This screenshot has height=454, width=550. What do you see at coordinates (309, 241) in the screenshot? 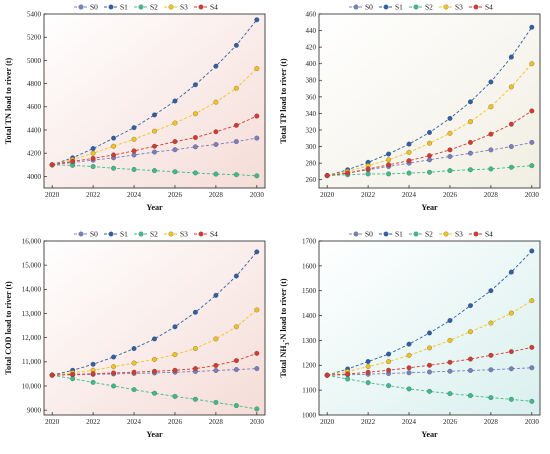
I see `y-tick-label: 1700` at bounding box center [309, 241].